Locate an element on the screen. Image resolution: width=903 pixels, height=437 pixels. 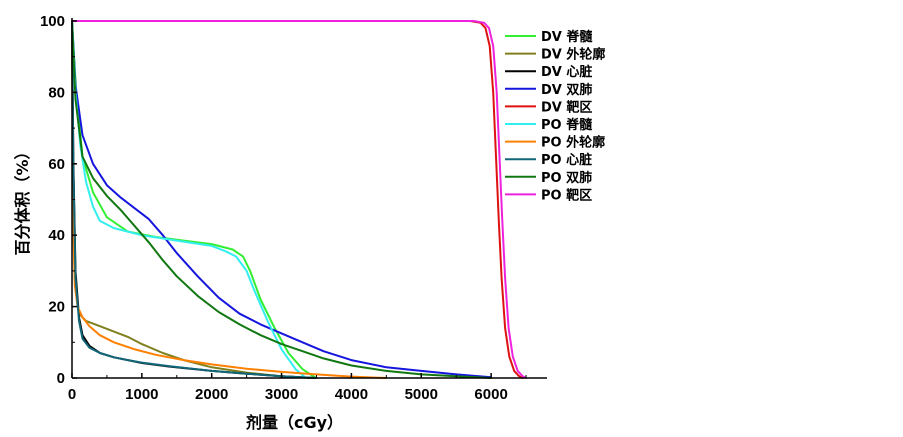
y-axis-ticks: 0 20 40 60 80 100 is located at coordinates (58, 200).